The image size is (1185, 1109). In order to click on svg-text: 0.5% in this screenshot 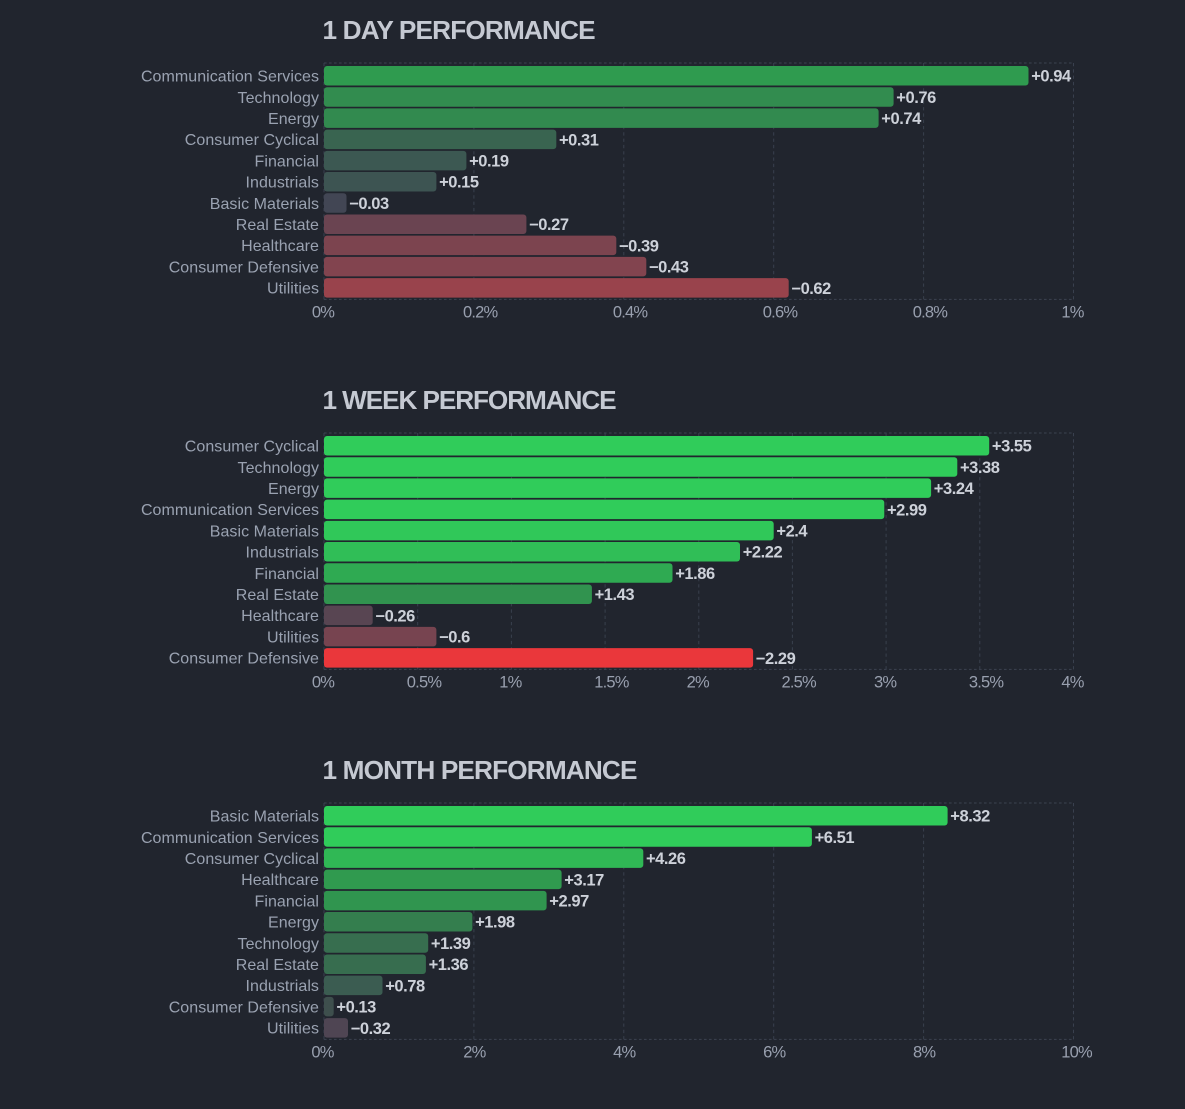, I will do `click(425, 683)`.